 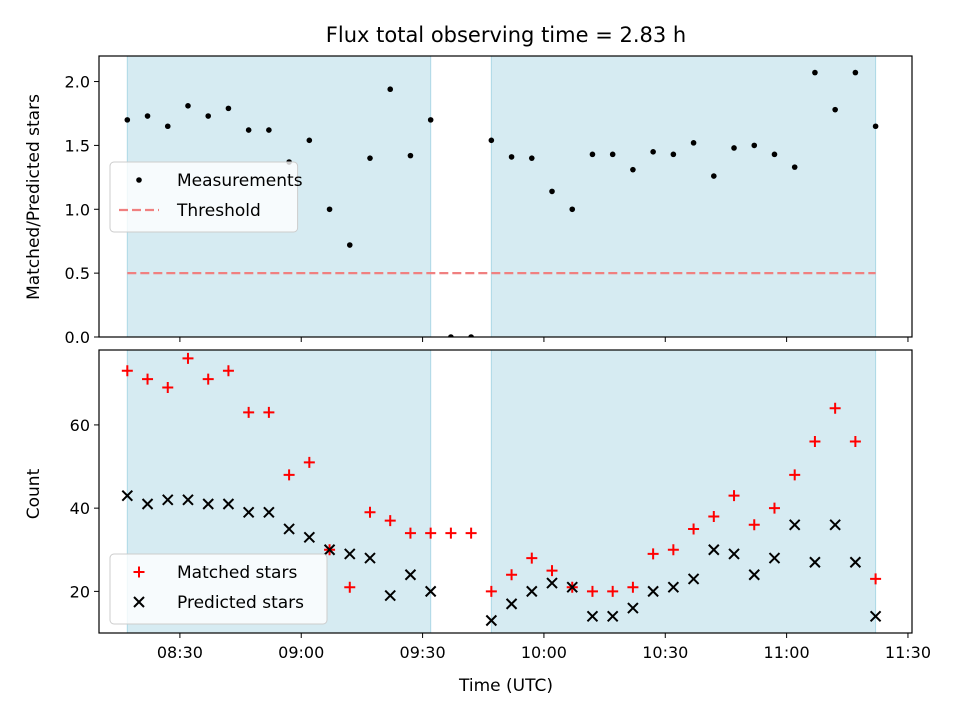 What do you see at coordinates (77, 337) in the screenshot?
I see `y-tick-label: 0.0` at bounding box center [77, 337].